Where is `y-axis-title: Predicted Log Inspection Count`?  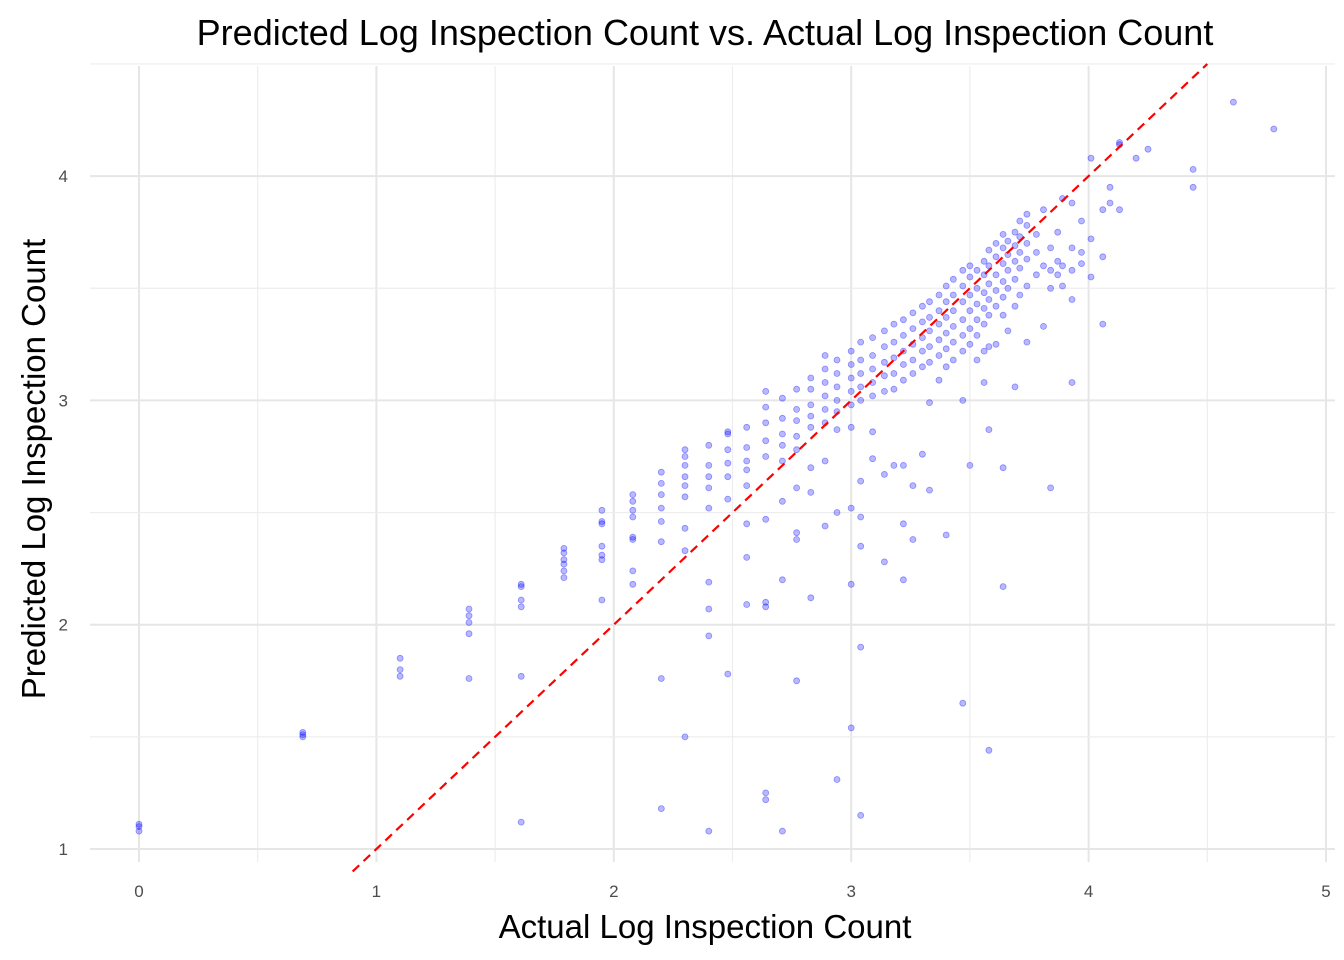 y-axis-title: Predicted Log Inspection Count is located at coordinates (33, 469).